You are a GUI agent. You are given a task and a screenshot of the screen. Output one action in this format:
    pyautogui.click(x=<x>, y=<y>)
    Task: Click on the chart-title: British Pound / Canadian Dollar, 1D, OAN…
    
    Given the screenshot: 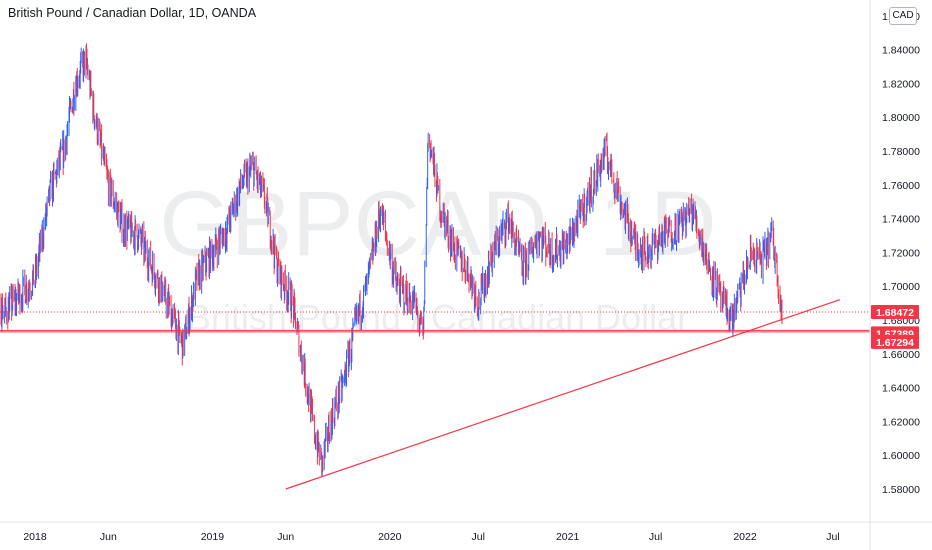 What is the action you would take?
    pyautogui.click(x=132, y=13)
    